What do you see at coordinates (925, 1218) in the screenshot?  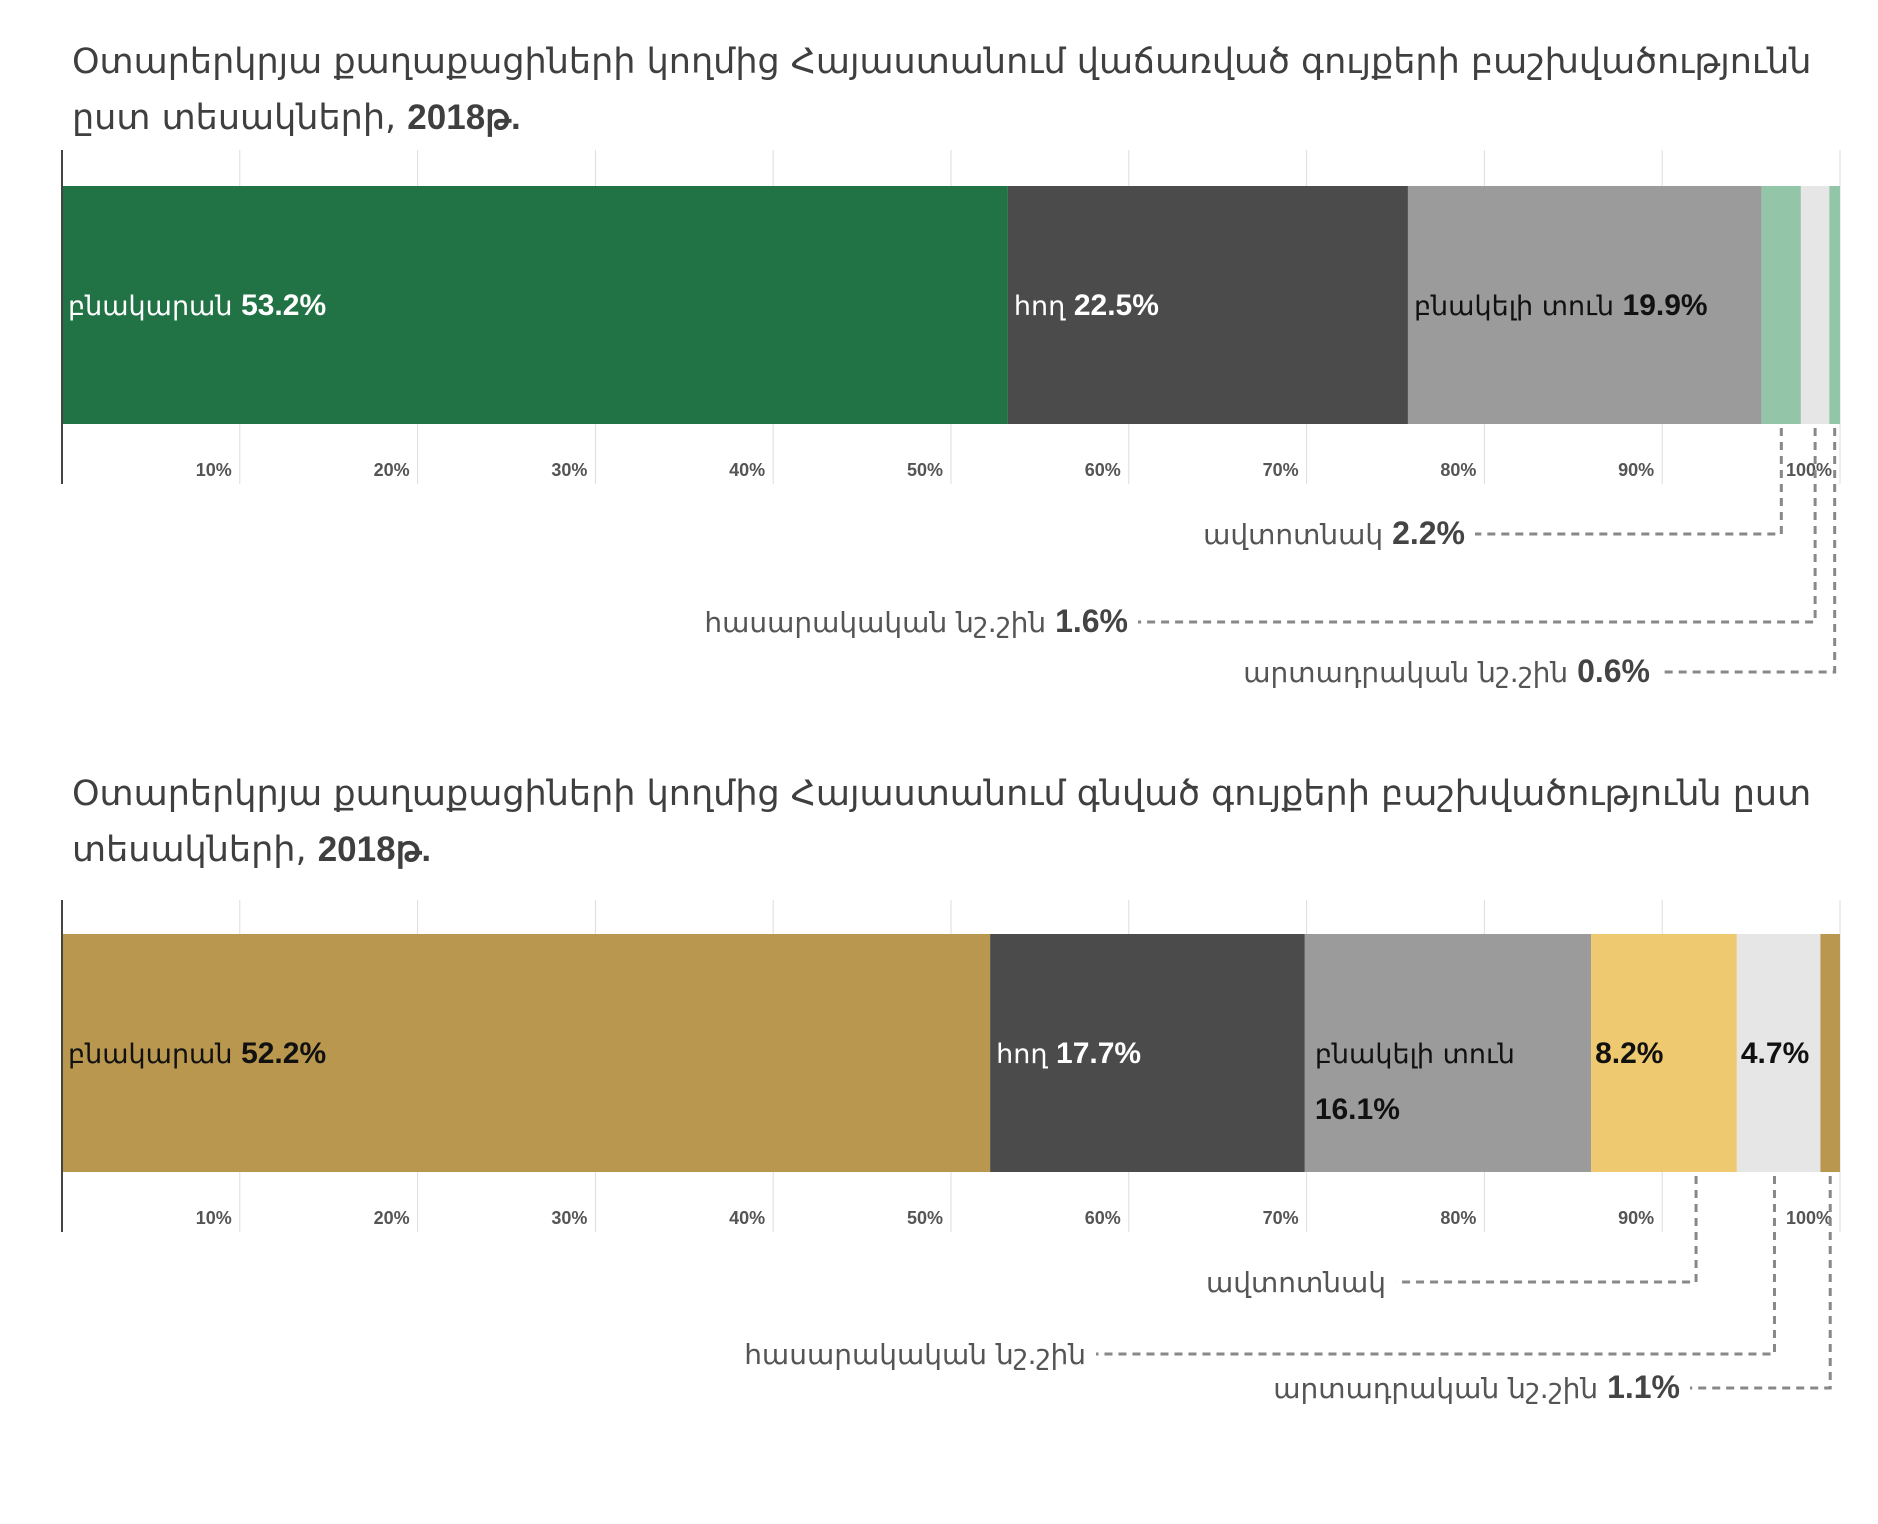 I see `chart-2-tick-label: 50%` at bounding box center [925, 1218].